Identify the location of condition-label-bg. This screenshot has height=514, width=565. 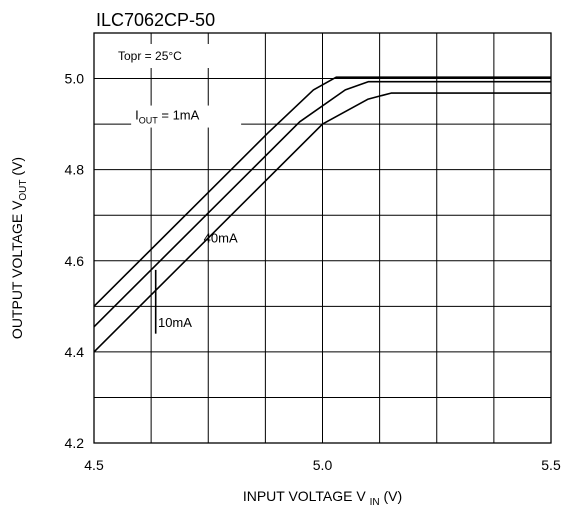
(168, 56).